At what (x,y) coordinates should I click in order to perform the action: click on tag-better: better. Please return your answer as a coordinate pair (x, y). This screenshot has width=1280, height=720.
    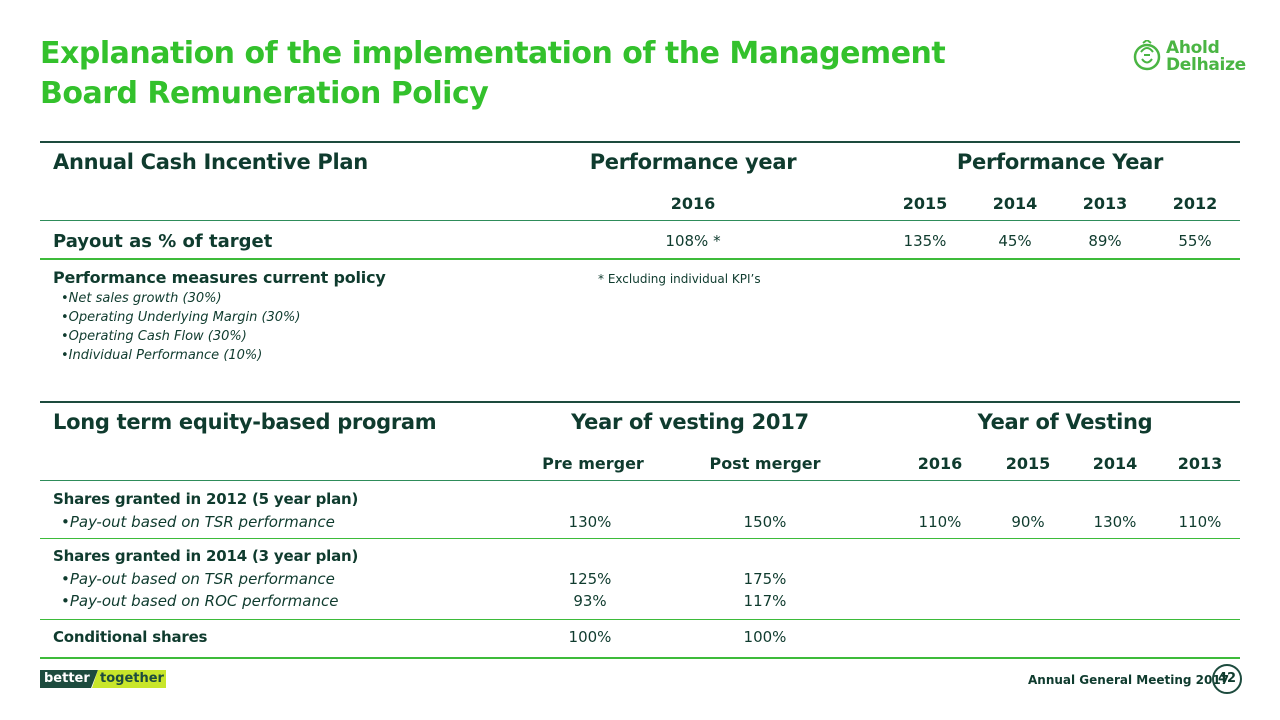
    Looking at the image, I should click on (69, 679).